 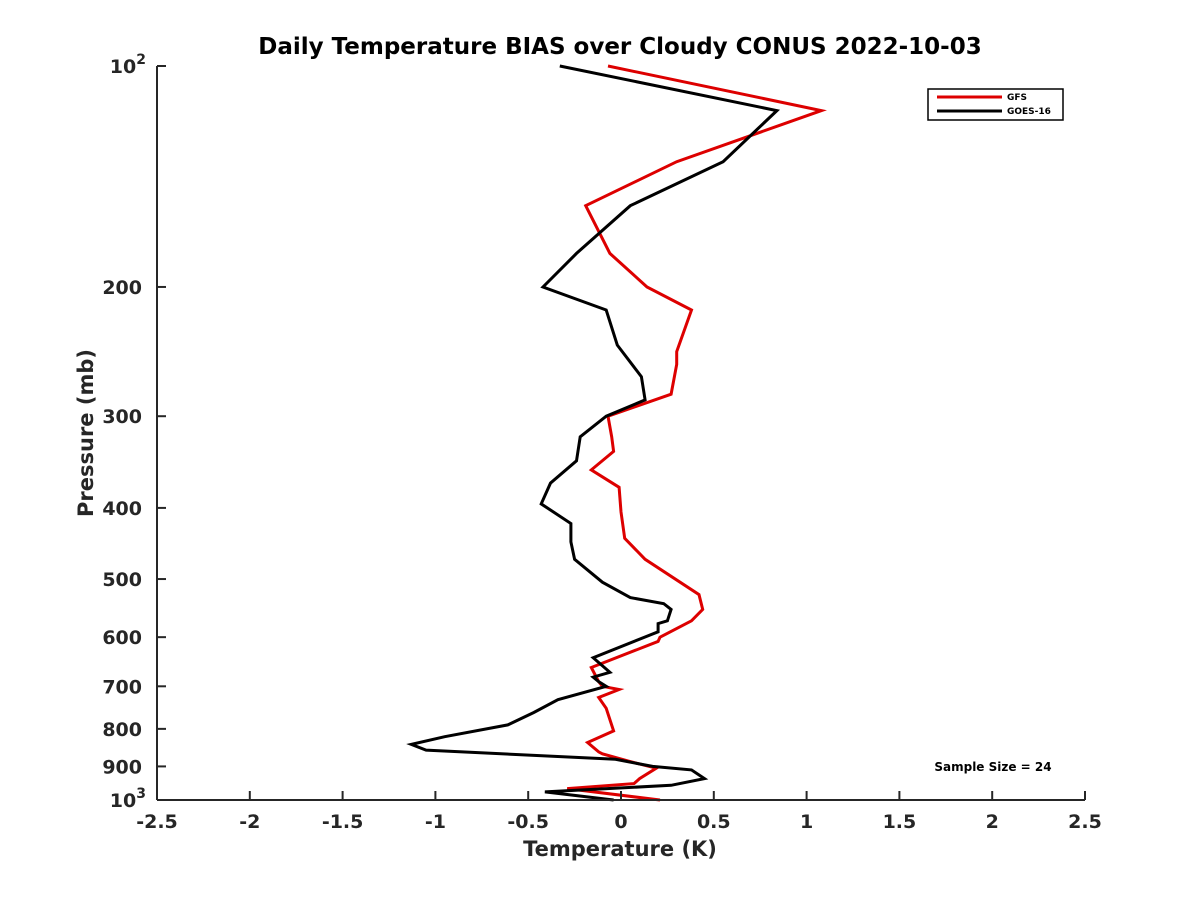 I want to click on x-axis-label: Temperature (K), so click(x=620, y=849).